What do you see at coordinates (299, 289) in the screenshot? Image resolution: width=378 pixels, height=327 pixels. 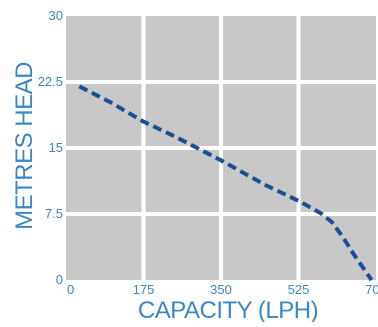 I see `x-tick-label: 525` at bounding box center [299, 289].